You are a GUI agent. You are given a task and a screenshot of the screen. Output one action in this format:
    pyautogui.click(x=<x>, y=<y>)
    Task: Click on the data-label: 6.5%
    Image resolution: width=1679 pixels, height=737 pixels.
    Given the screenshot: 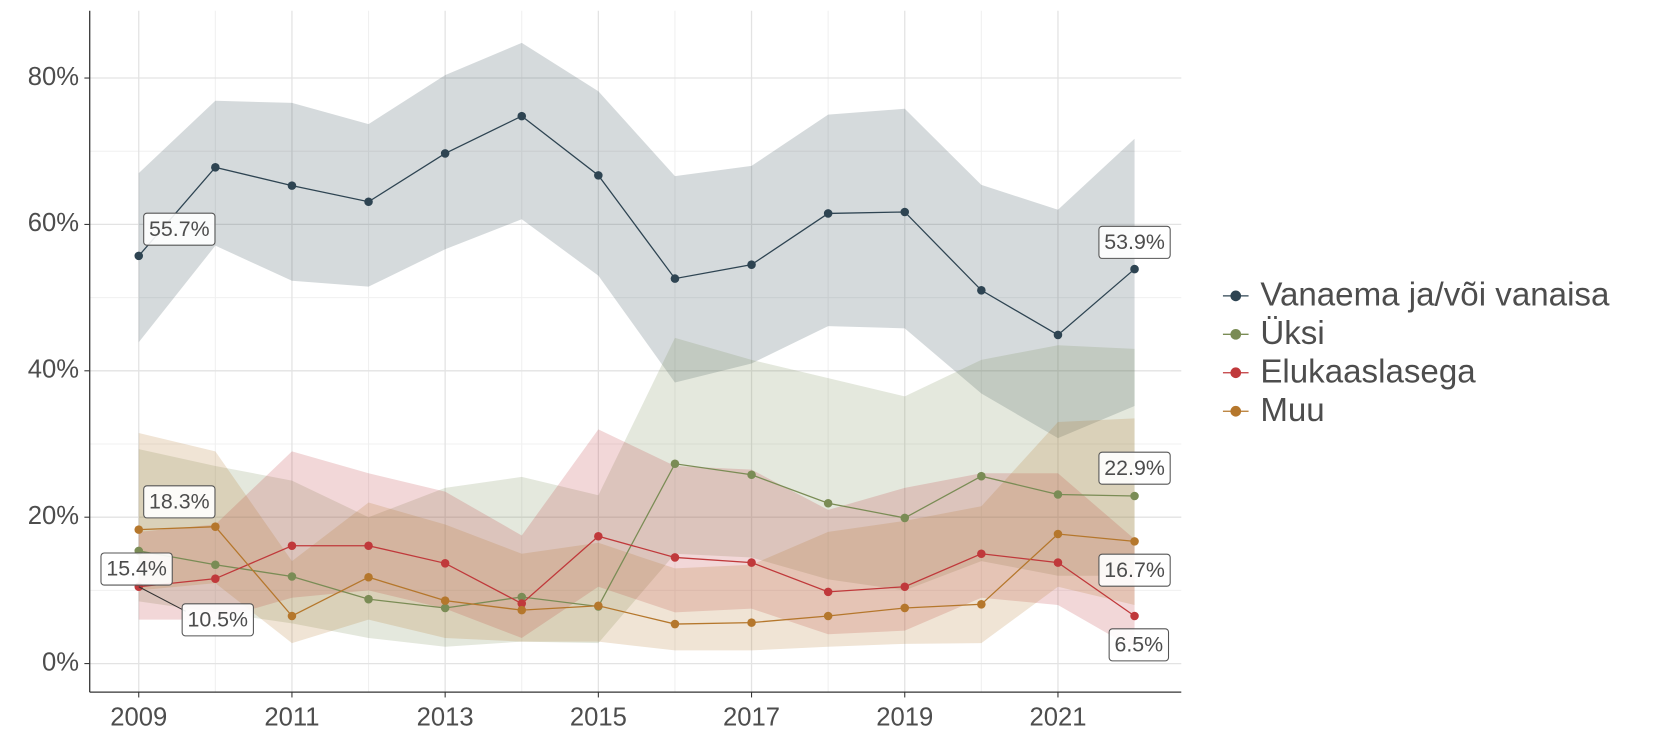 What is the action you would take?
    pyautogui.click(x=1138, y=645)
    